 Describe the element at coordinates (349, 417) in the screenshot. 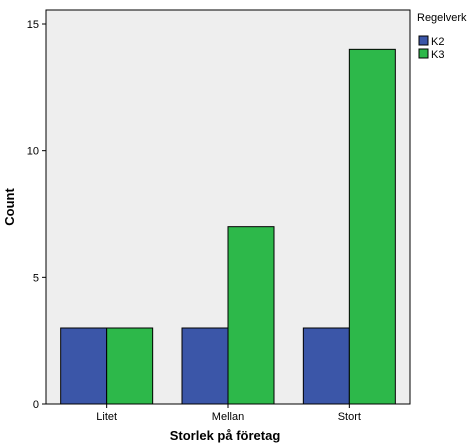

I see `x-tick-label: Stort` at that location.